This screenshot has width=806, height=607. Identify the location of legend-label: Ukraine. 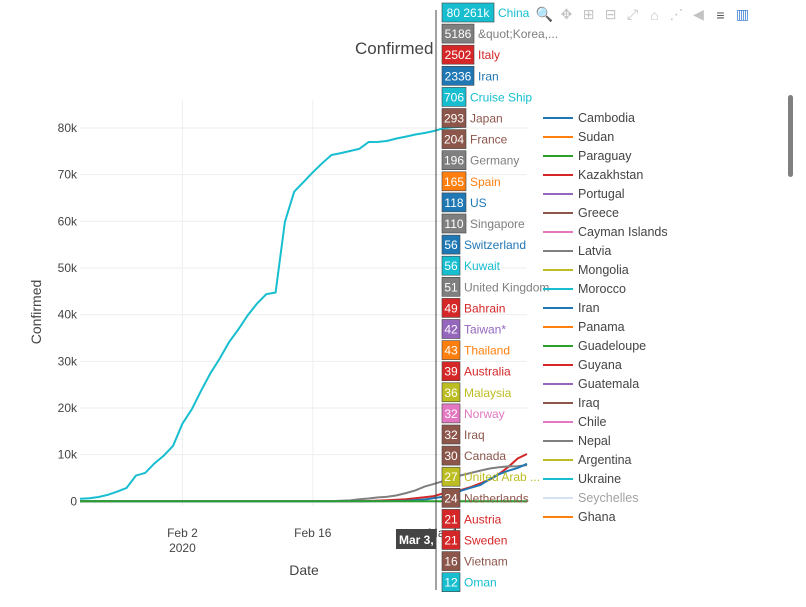
(599, 479).